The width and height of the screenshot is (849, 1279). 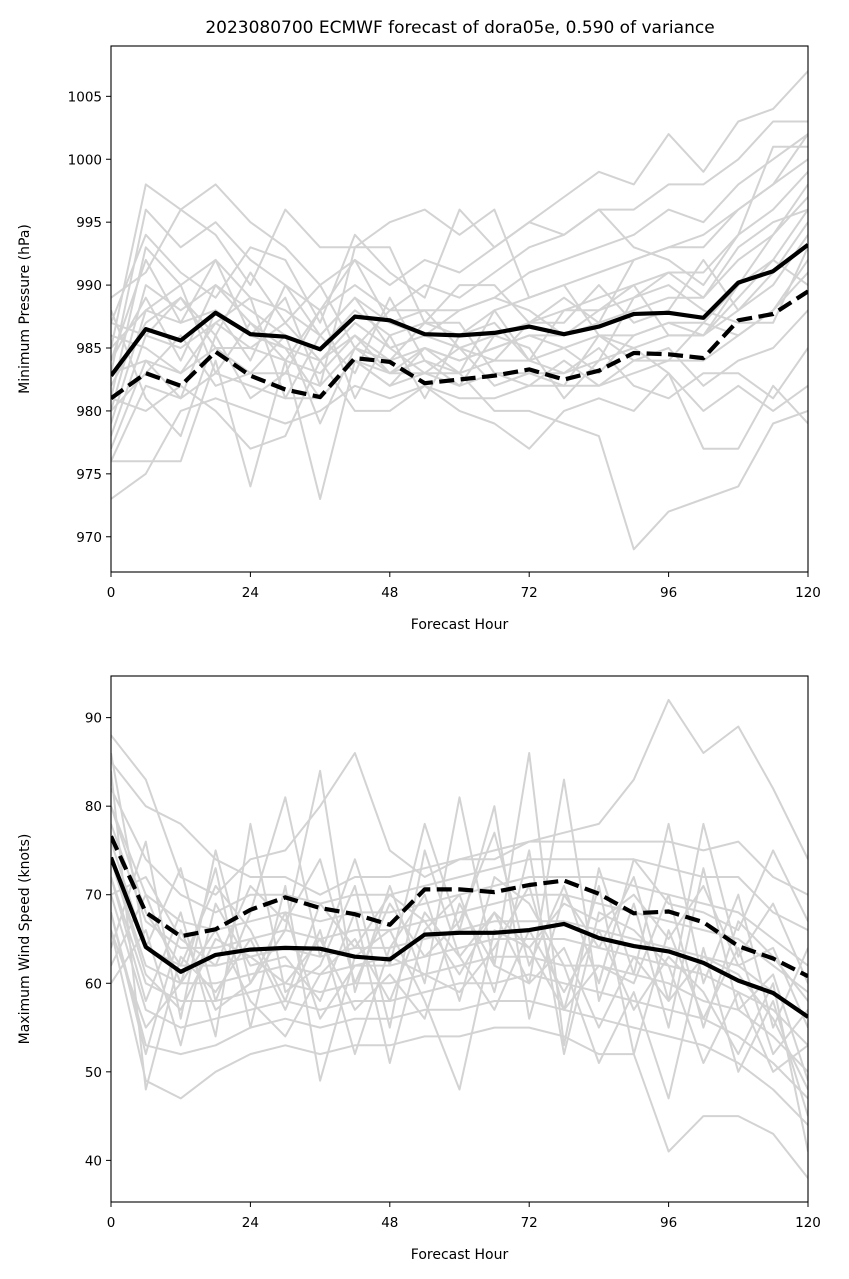 What do you see at coordinates (85, 97) in the screenshot?
I see `pressure-y-tick-label: 1005` at bounding box center [85, 97].